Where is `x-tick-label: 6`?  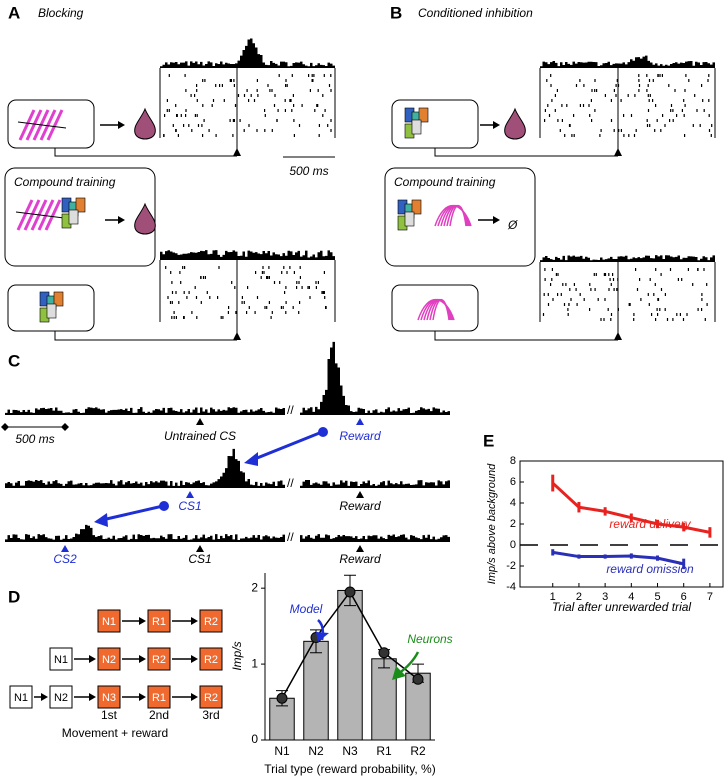
x-tick-label: 6 is located at coordinates (684, 597).